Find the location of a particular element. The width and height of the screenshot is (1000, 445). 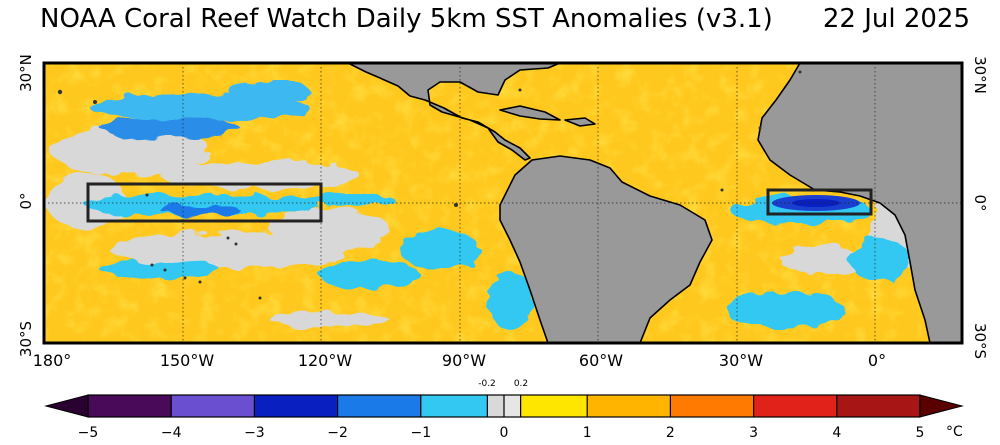

colorbar-small-tick-neg: -0.2 is located at coordinates (487, 384).